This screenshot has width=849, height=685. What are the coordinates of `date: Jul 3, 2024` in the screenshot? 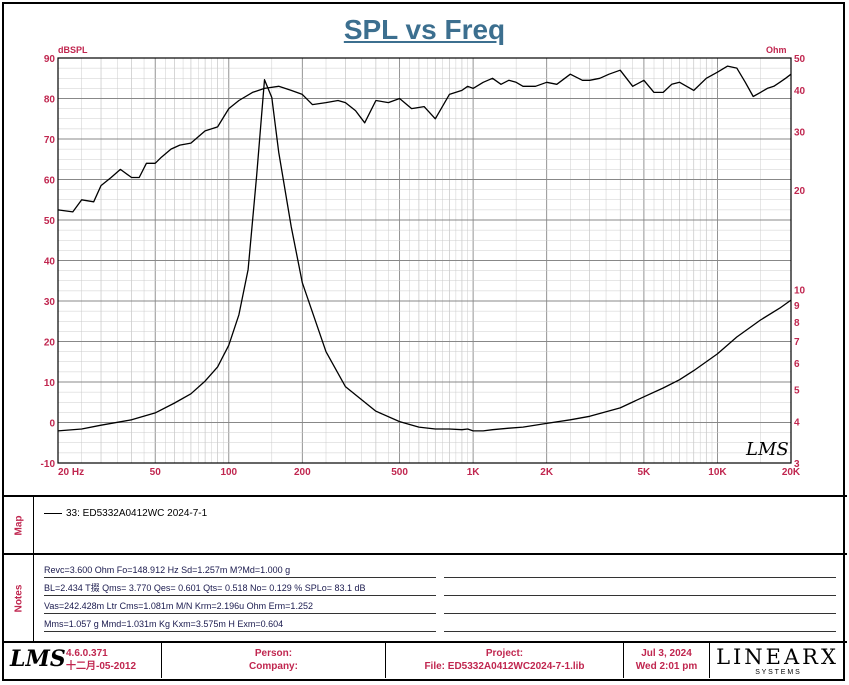 It's located at (666, 653).